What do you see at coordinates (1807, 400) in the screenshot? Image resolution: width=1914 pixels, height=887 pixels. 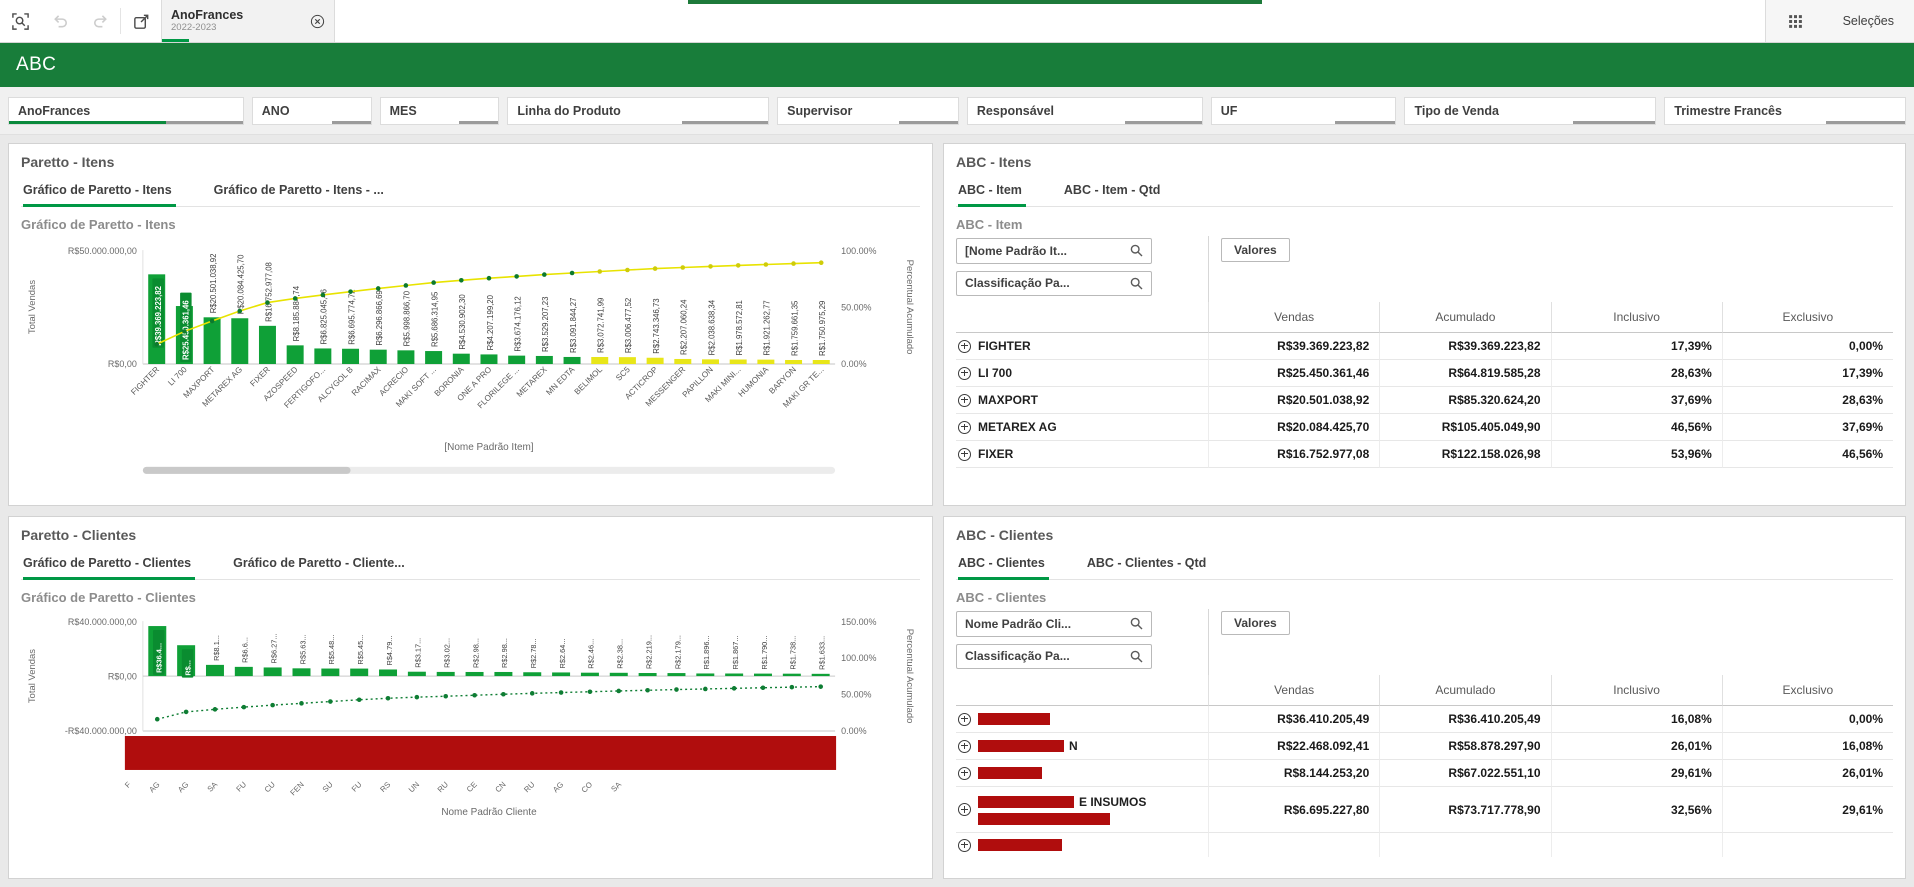 I see `cell-exclusivo: 28,63%` at bounding box center [1807, 400].